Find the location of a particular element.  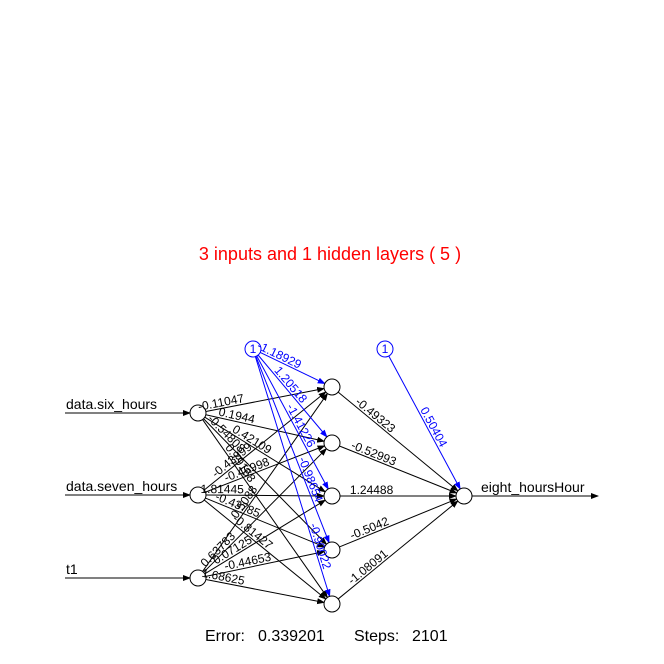

output-label: eight_hoursHour is located at coordinates (533, 487).